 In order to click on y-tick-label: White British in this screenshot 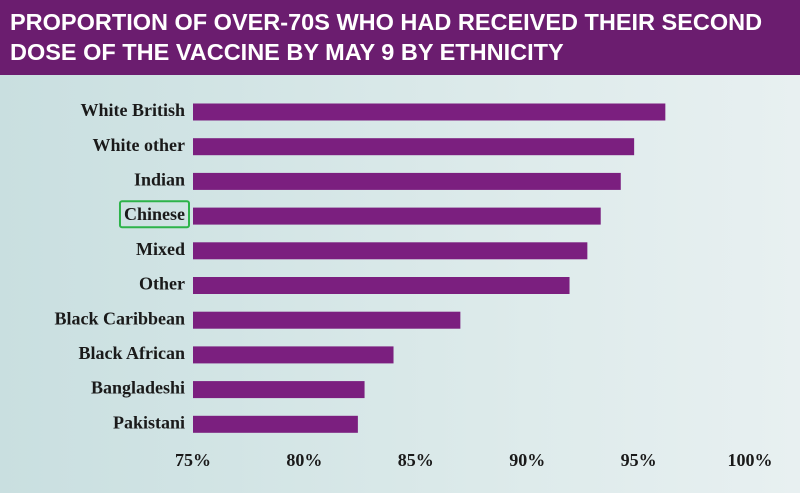, I will do `click(132, 110)`.